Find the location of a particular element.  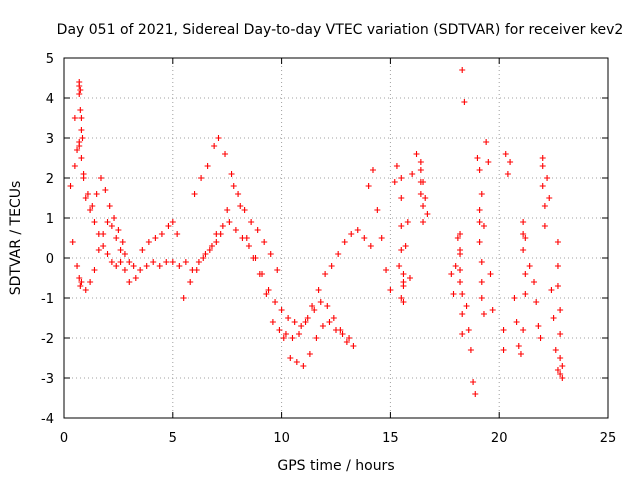

y-tick-label: 1 is located at coordinates (50, 219).